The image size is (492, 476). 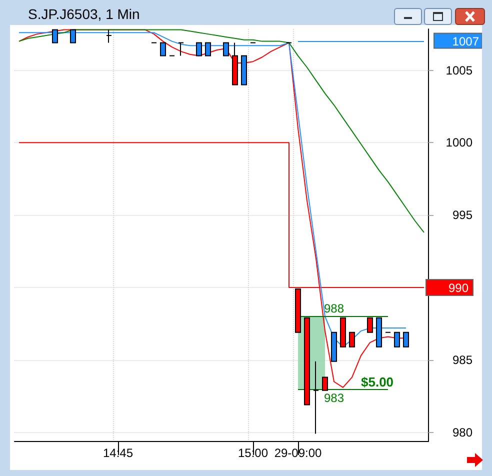 I want to click on y-tick-label: 985, so click(x=462, y=359).